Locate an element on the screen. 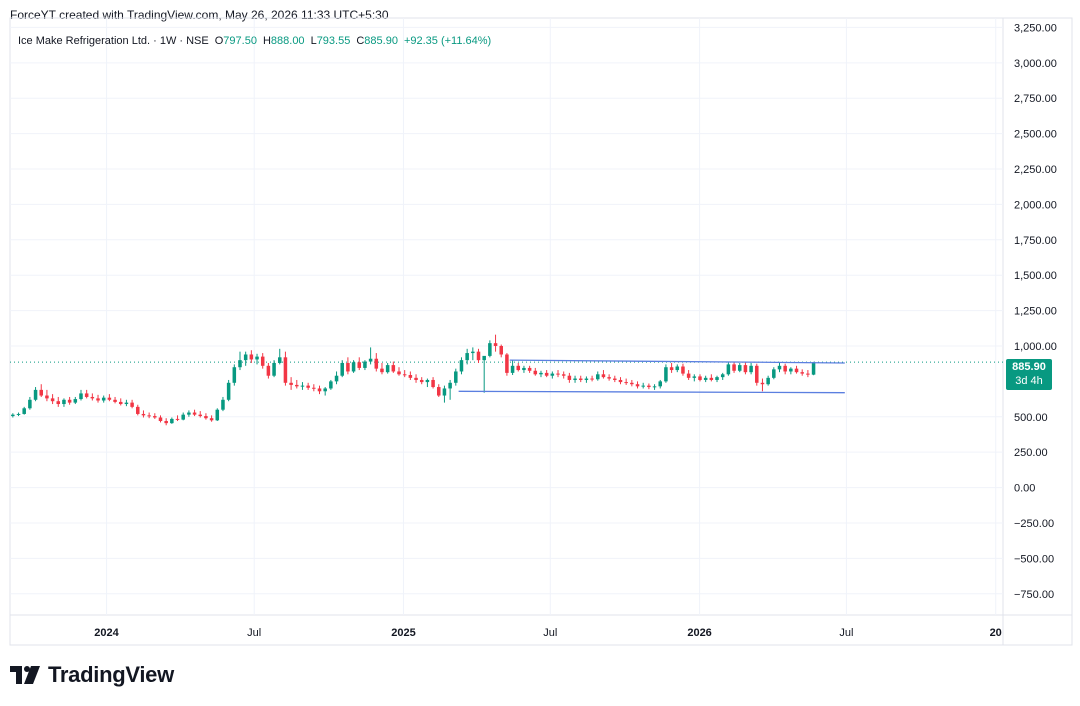  y-tick-label: −250.00 is located at coordinates (1034, 524).